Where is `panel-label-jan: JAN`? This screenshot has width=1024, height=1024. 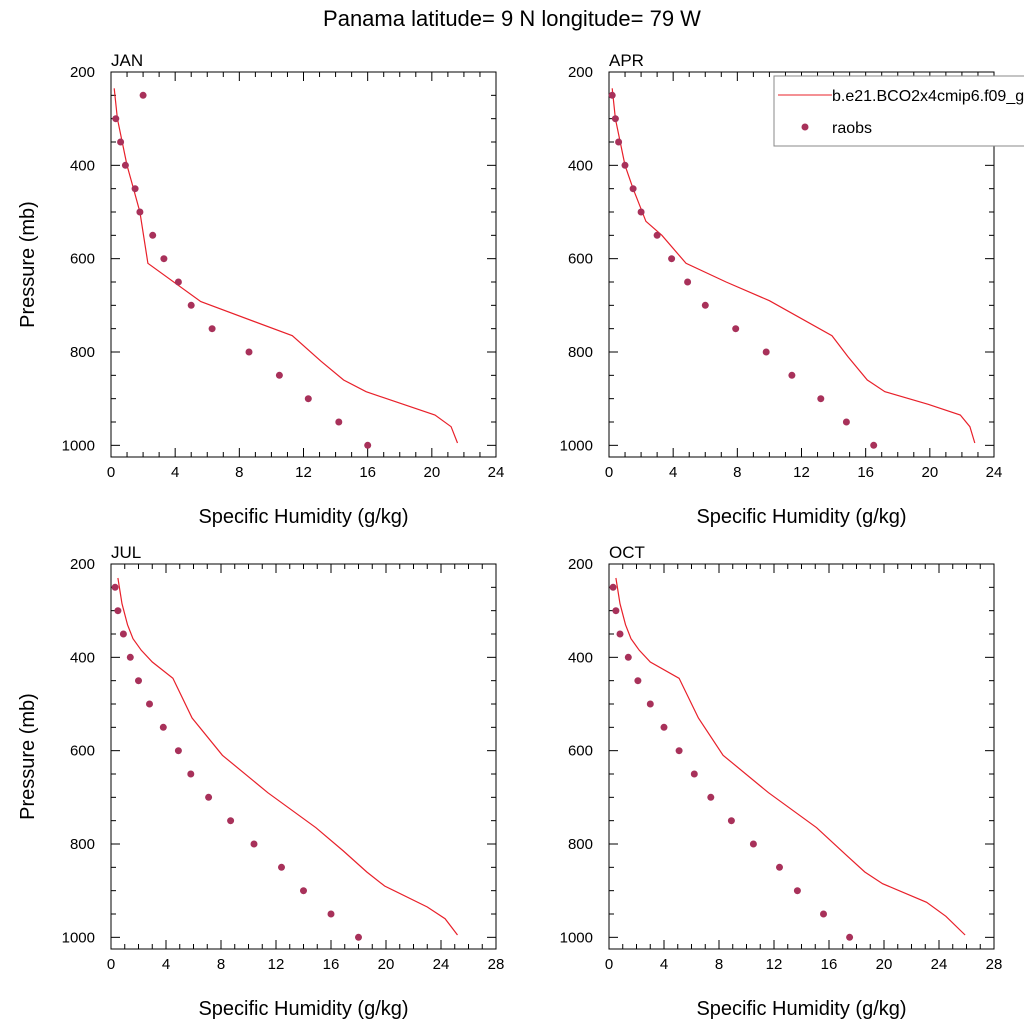 panel-label-jan: JAN is located at coordinates (127, 60).